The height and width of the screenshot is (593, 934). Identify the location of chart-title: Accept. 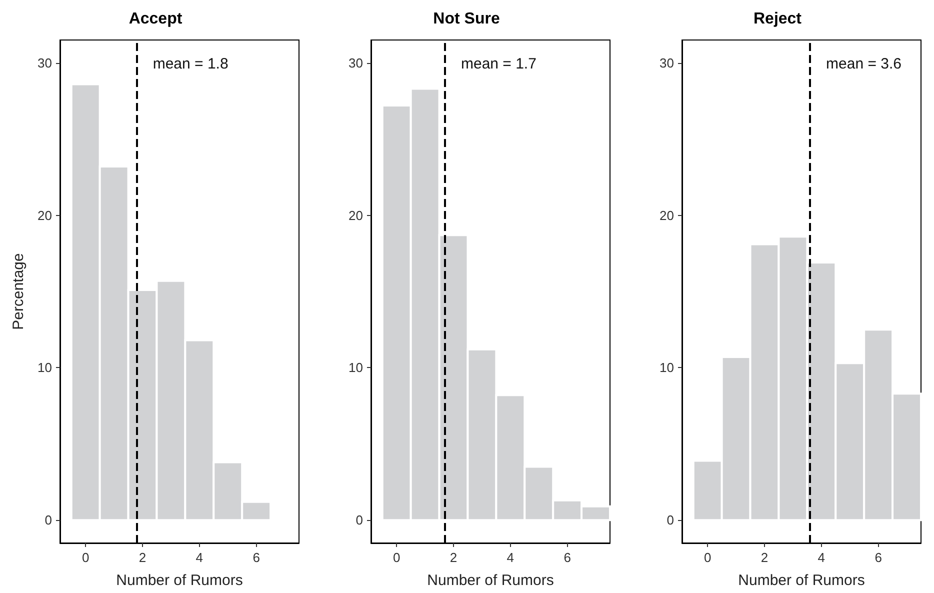
(155, 19).